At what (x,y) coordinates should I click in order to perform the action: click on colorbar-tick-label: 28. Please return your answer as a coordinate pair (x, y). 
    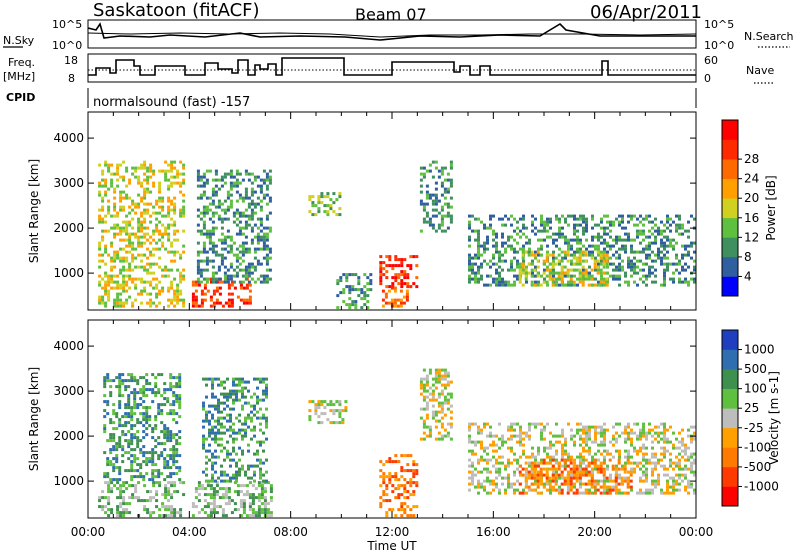
    Looking at the image, I should click on (751, 159).